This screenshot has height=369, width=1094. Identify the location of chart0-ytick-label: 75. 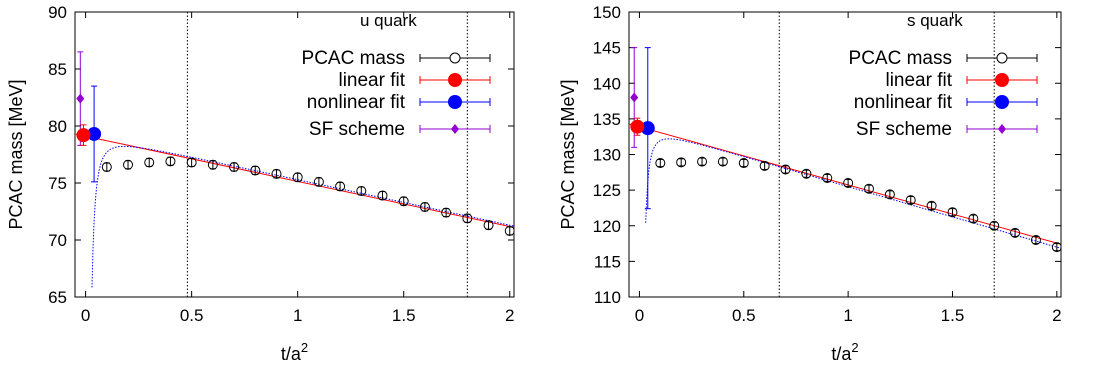
(57, 183).